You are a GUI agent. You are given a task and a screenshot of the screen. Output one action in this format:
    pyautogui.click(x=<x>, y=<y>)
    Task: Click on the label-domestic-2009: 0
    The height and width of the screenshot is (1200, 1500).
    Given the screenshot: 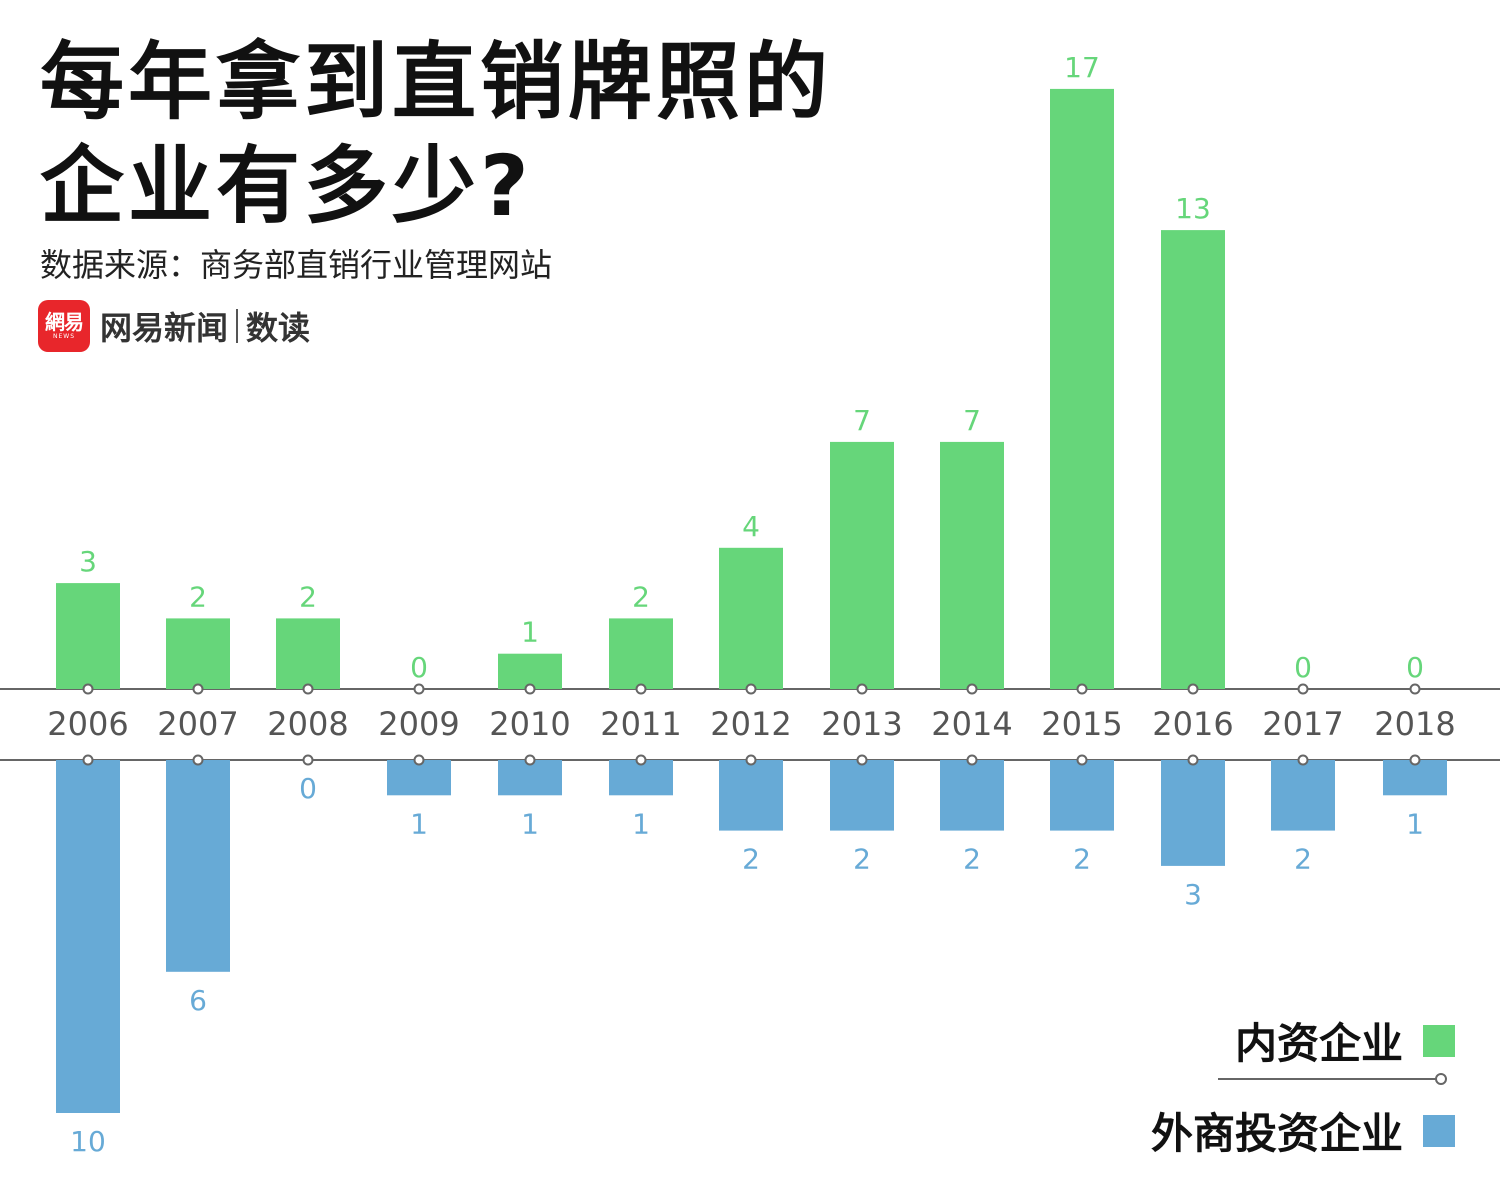 What is the action you would take?
    pyautogui.click(x=419, y=667)
    